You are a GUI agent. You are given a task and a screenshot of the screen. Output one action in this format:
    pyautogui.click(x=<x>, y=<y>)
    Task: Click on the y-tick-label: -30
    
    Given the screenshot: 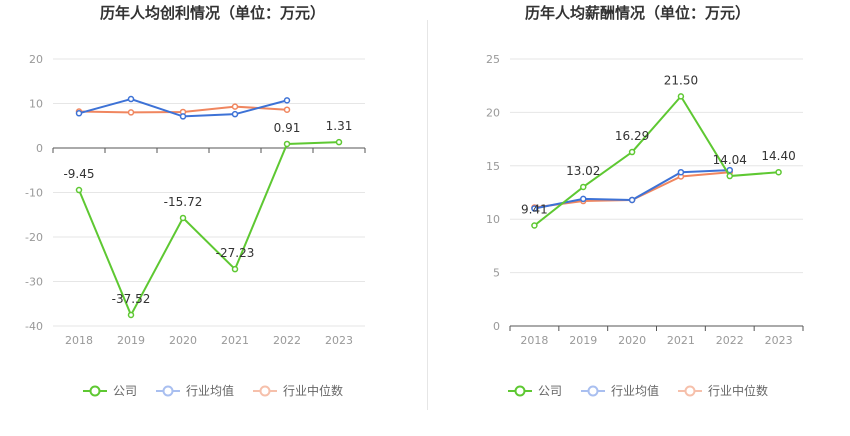 What is the action you would take?
    pyautogui.click(x=34, y=282)
    